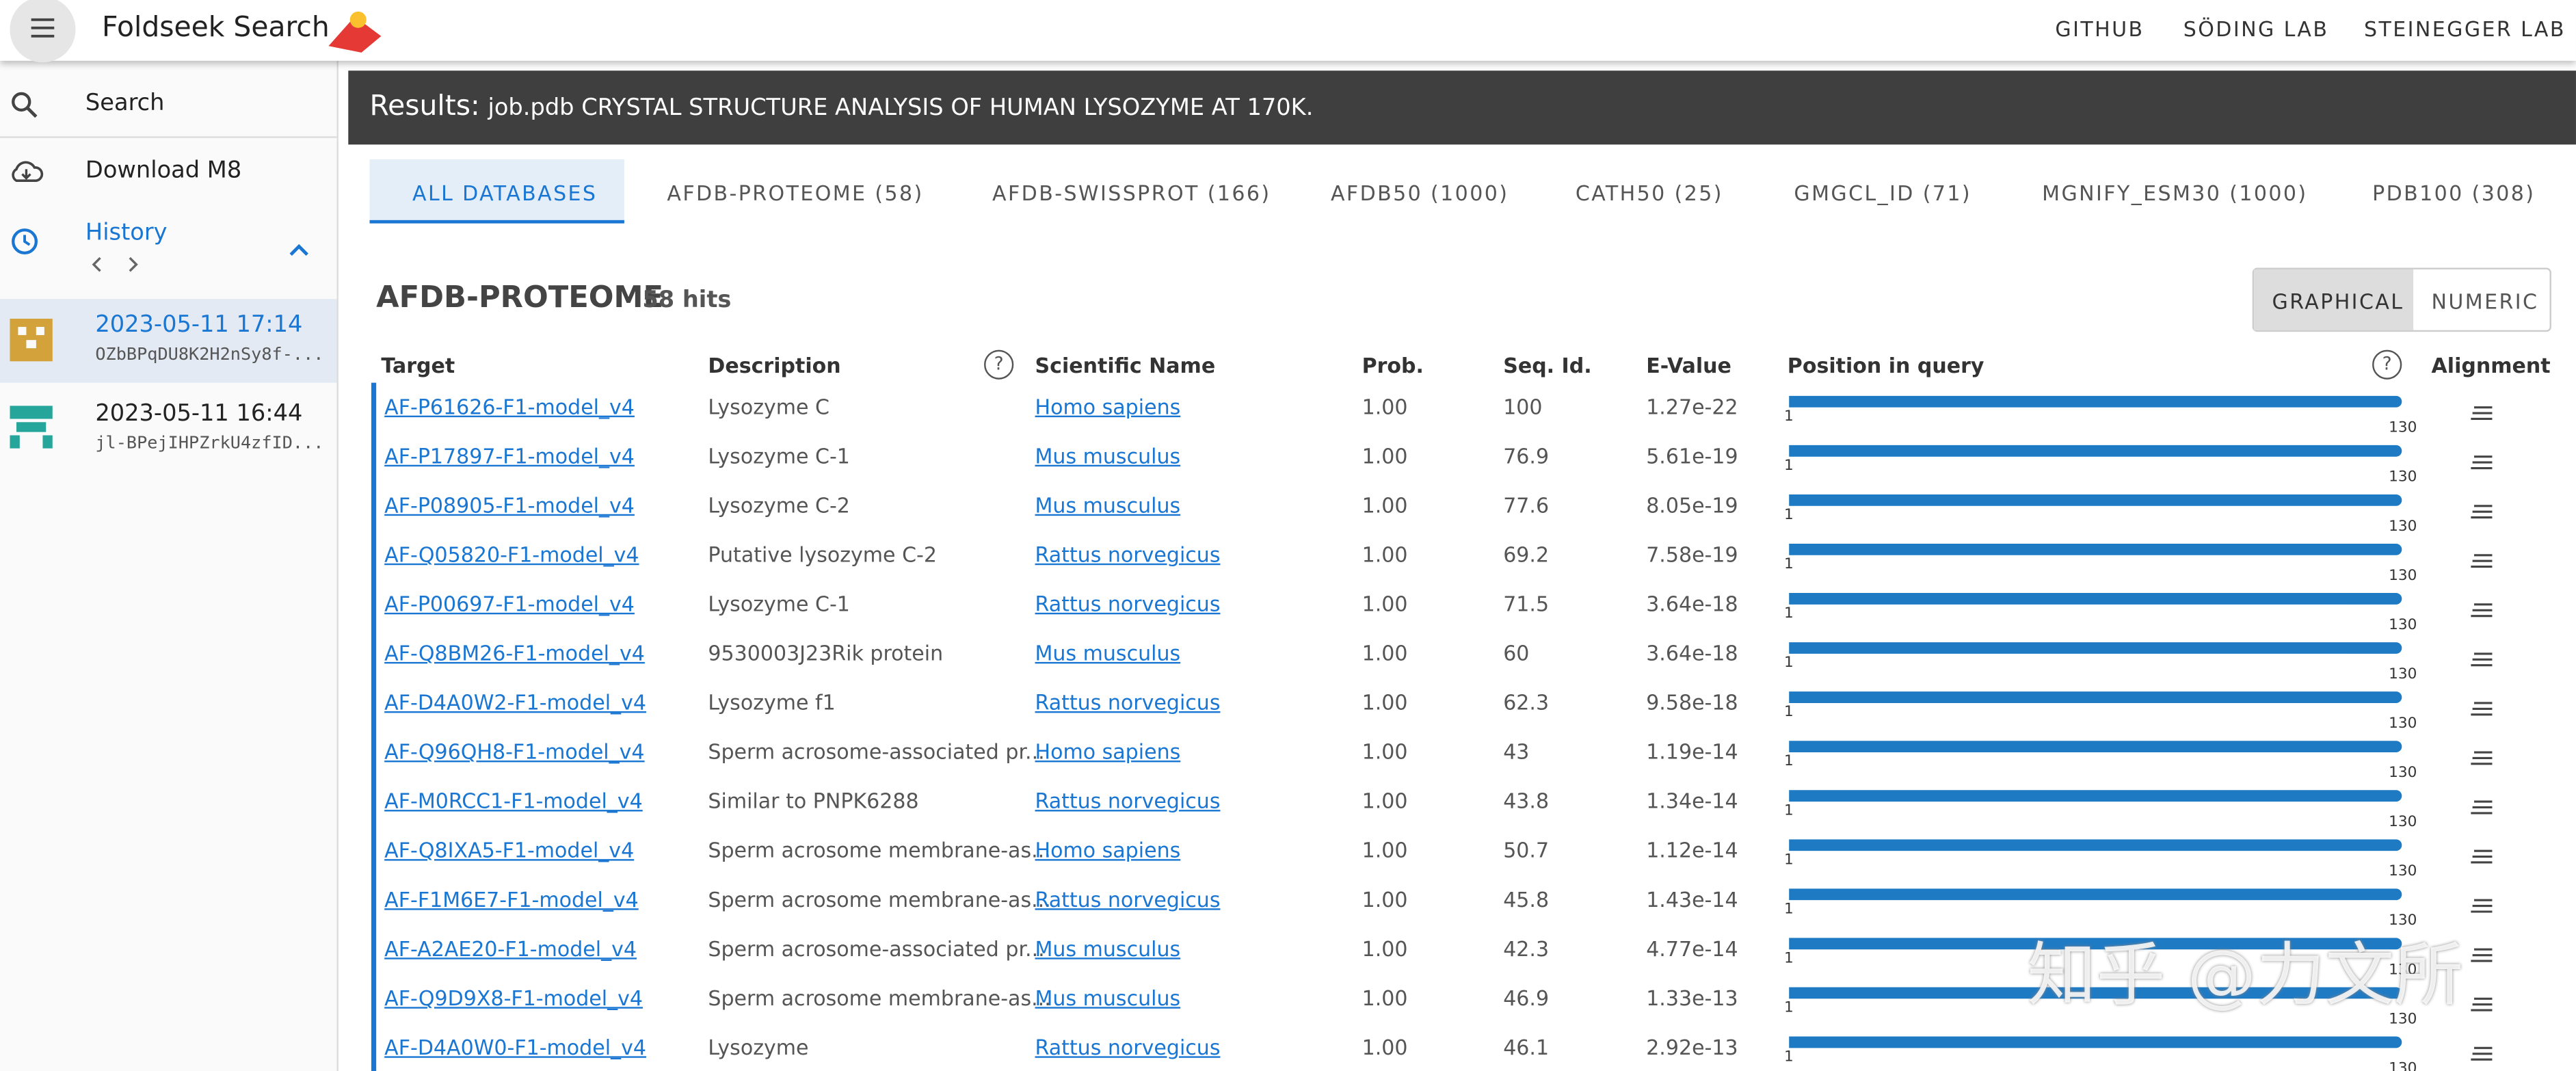 The height and width of the screenshot is (1071, 2576). I want to click on db-tab: AFDB-PROTEOME (58), so click(795, 193).